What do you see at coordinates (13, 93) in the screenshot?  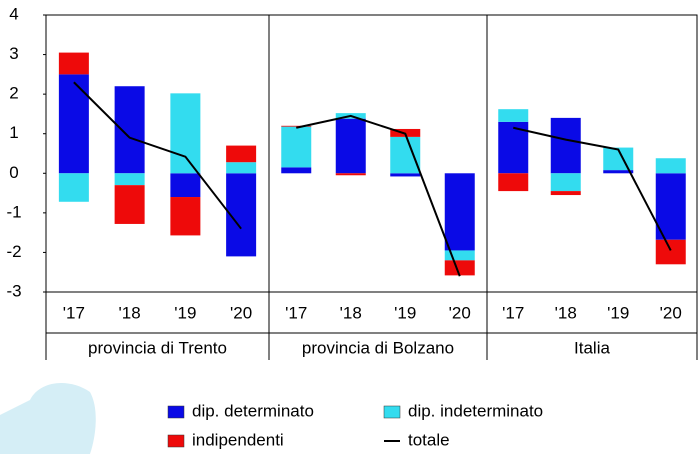 I see `y-tick-label: 2` at bounding box center [13, 93].